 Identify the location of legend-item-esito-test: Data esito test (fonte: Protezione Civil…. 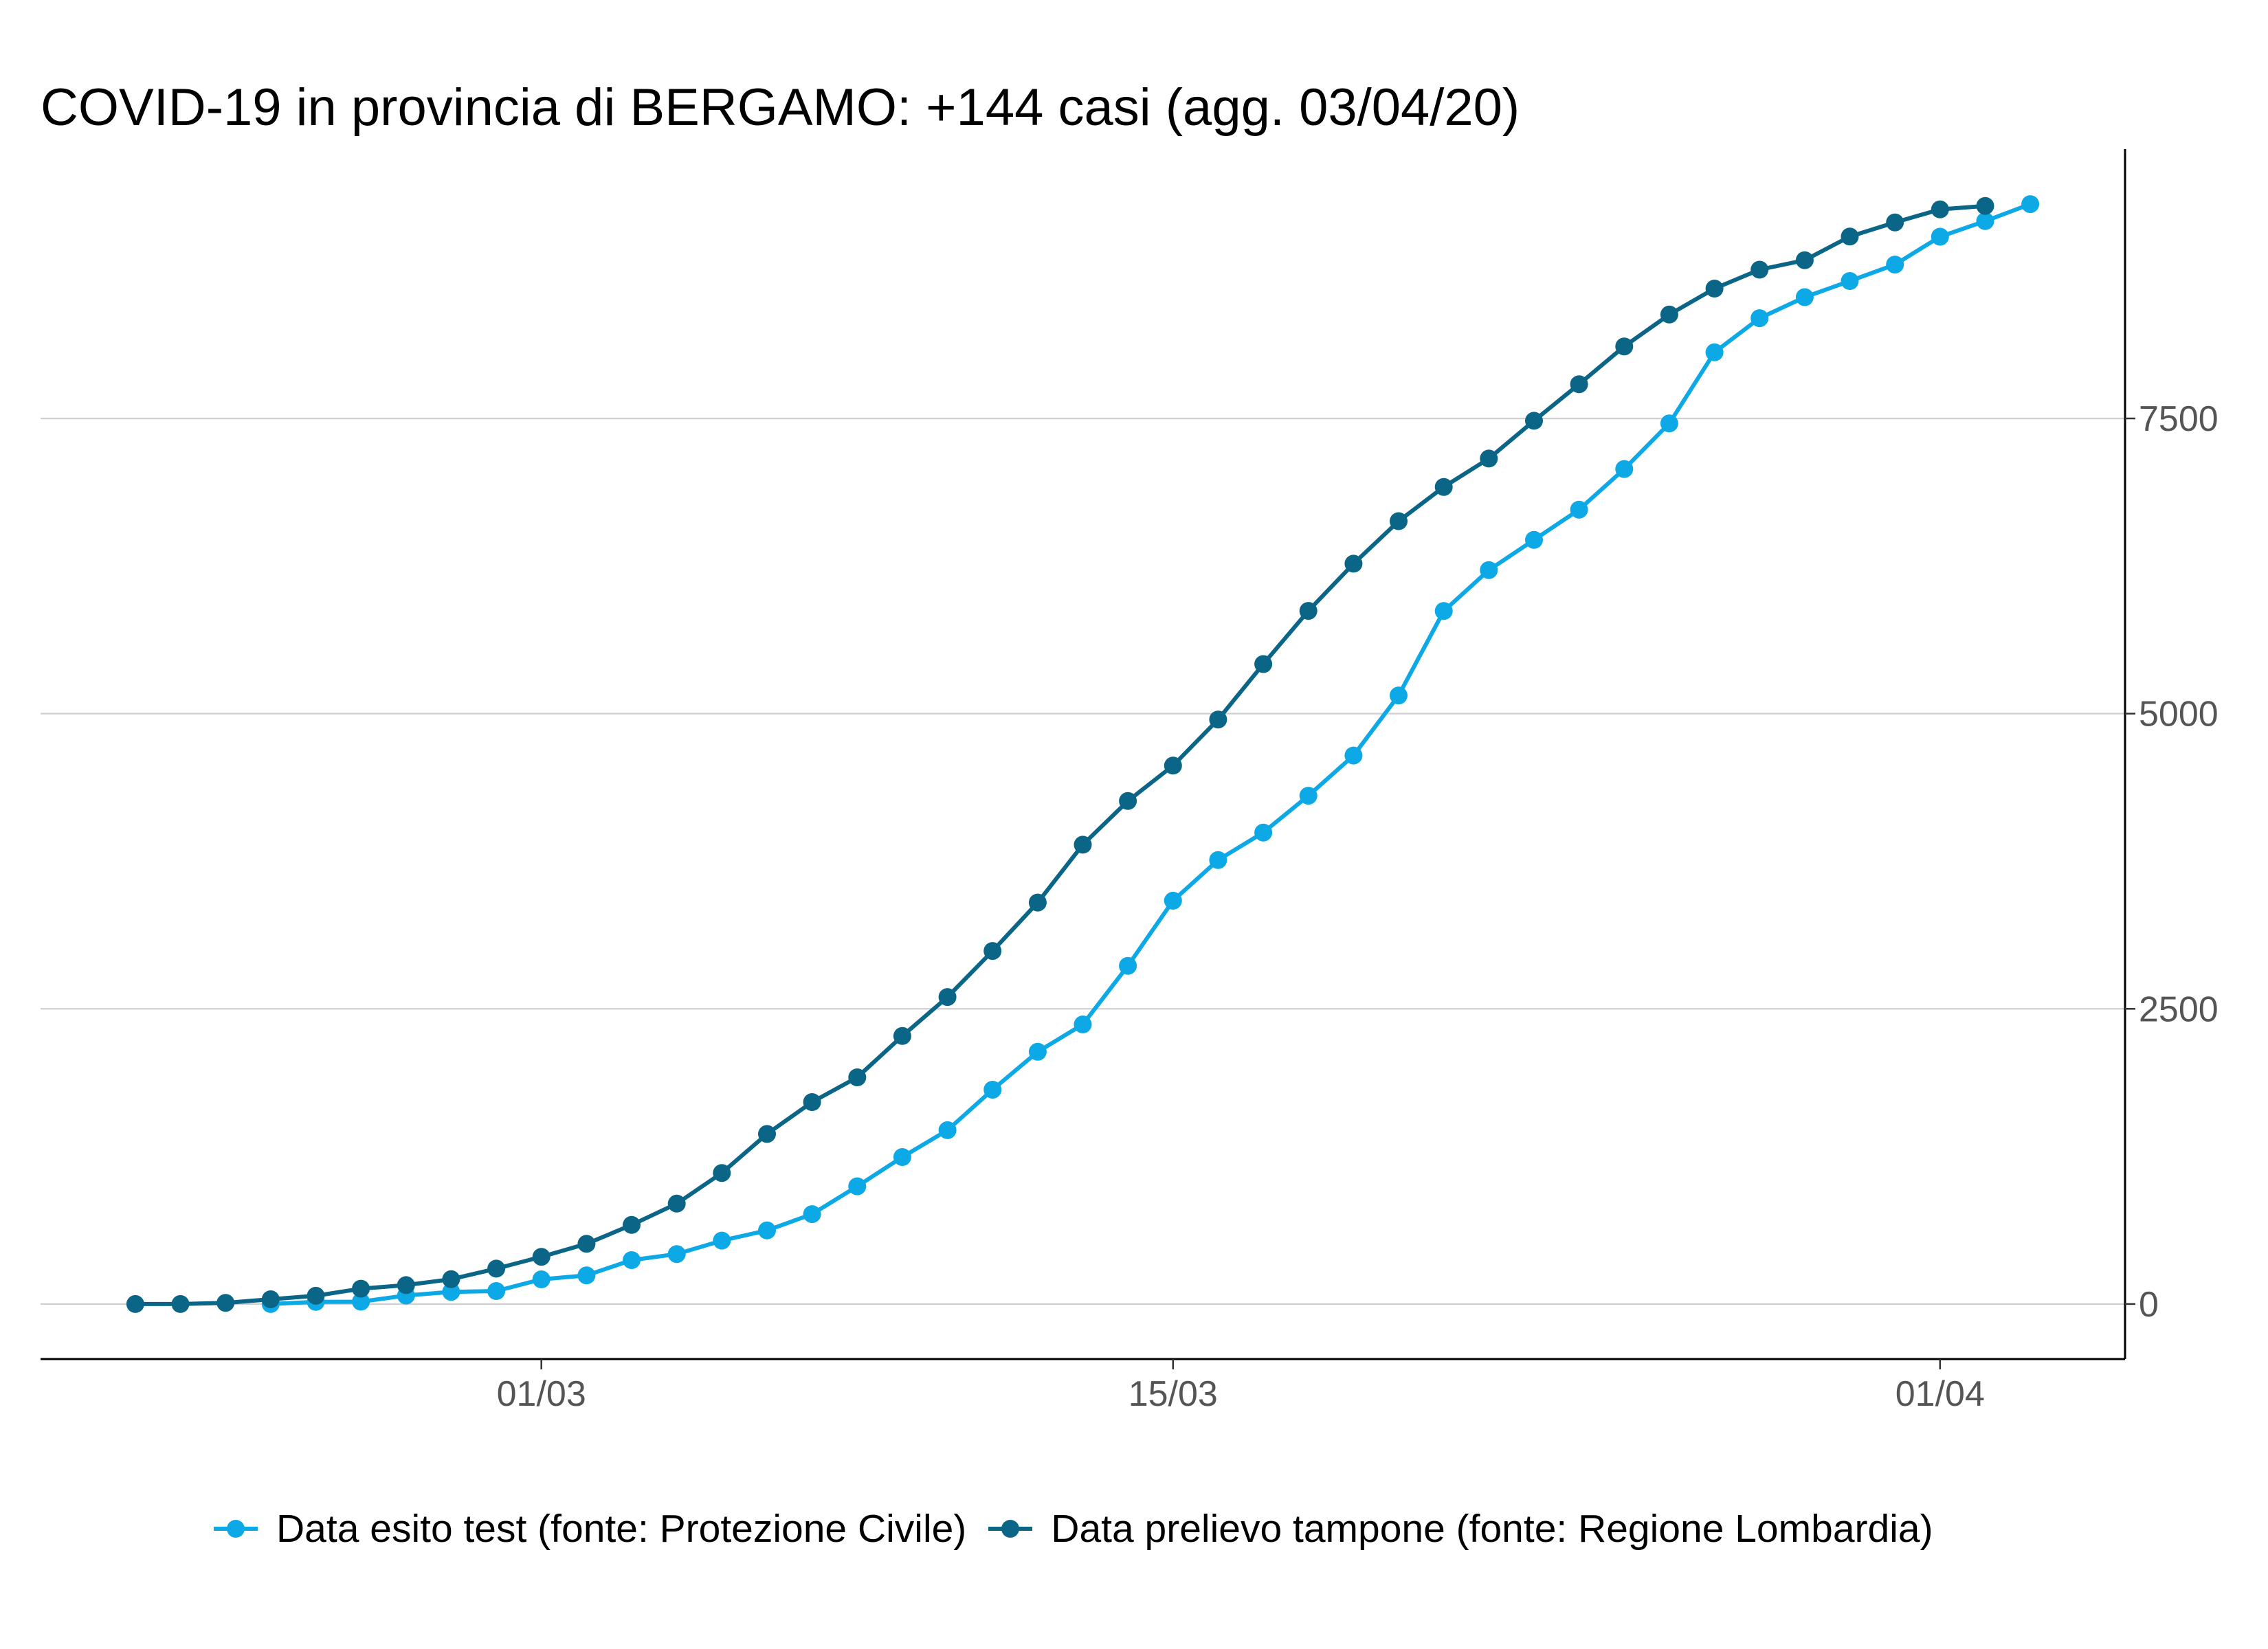
(590, 1528).